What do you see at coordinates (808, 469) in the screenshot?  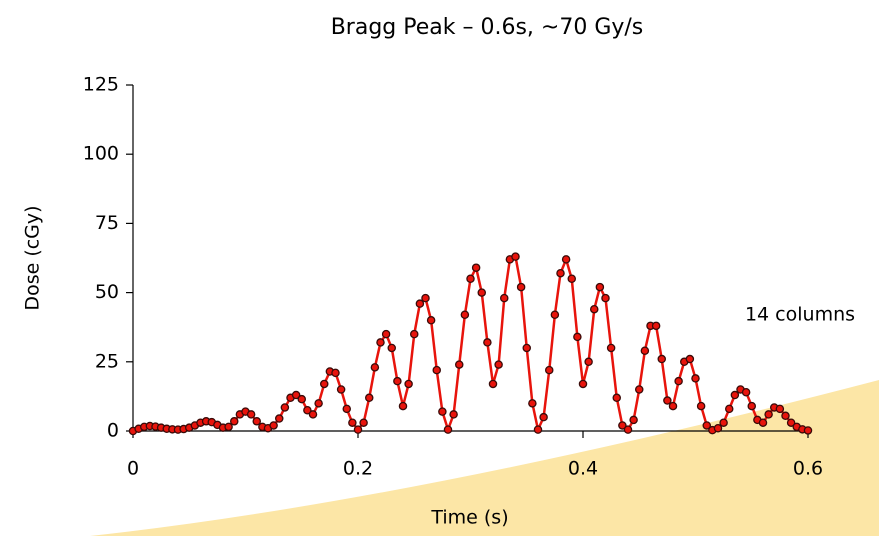 I see `x-tick-label: 0.6` at bounding box center [808, 469].